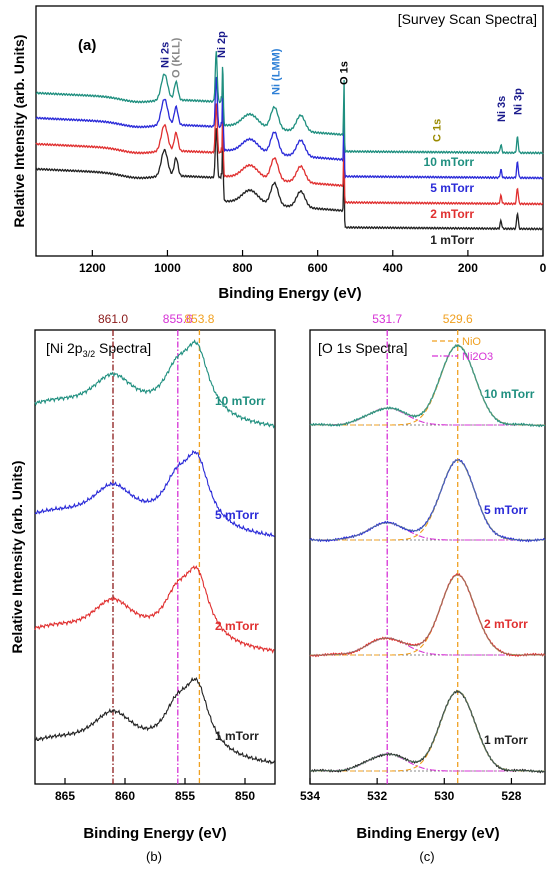  I want to click on panel-b-reference-label: 861.0, so click(113, 319).